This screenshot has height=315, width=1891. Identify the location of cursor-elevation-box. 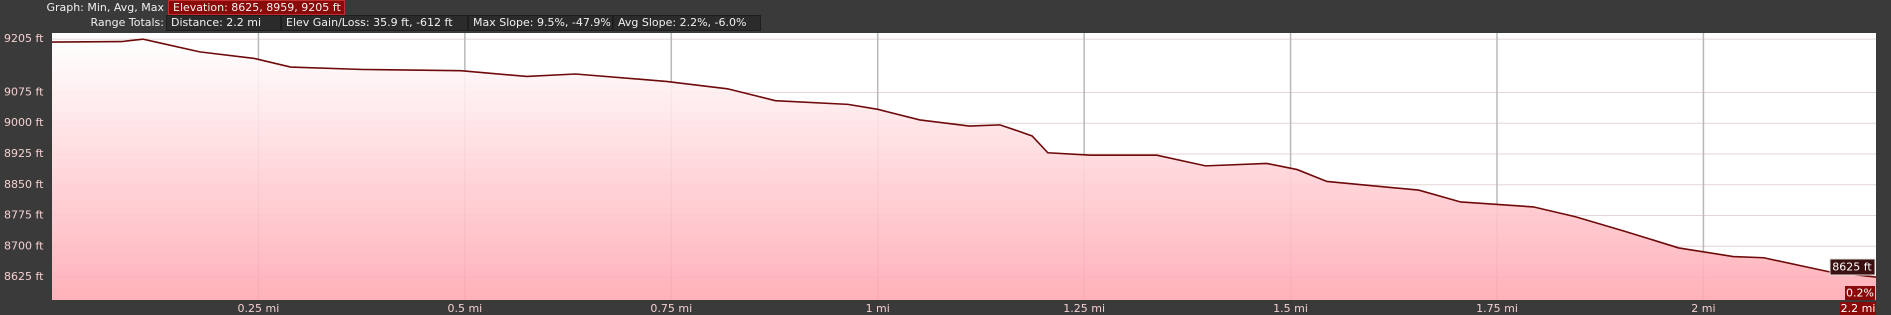
(1852, 267).